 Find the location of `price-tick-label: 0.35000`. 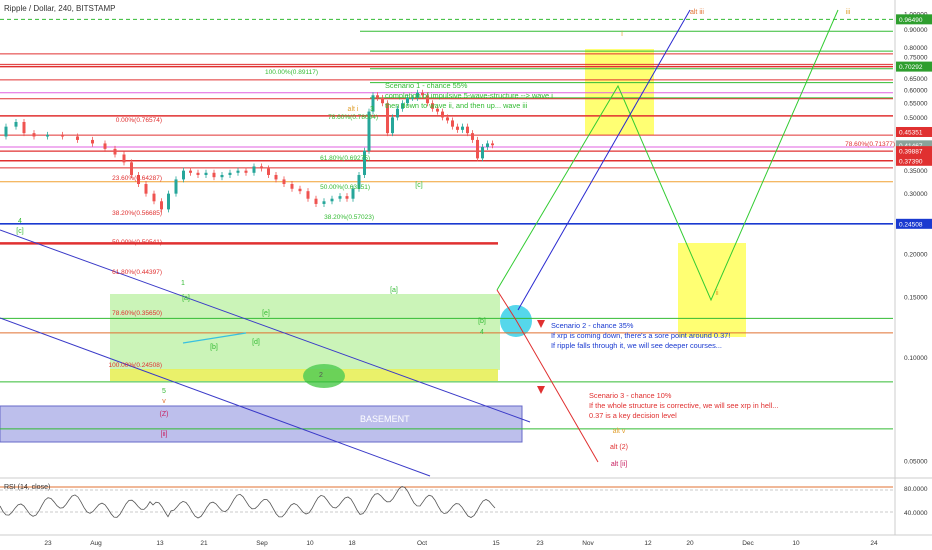

price-tick-label: 0.35000 is located at coordinates (916, 171).